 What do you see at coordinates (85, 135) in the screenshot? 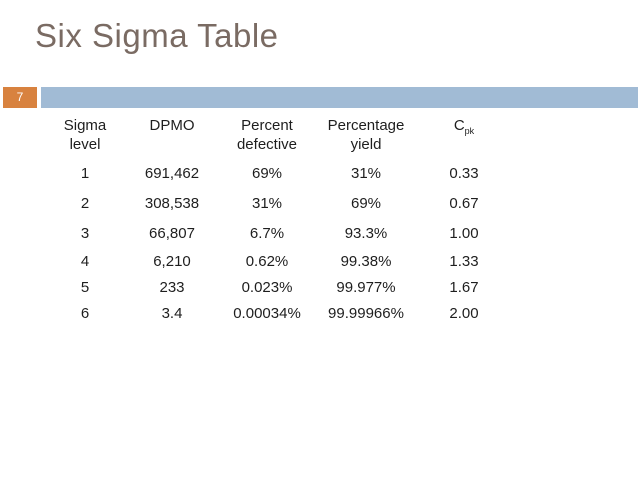
I see `column-header-sigma-level: Sigma level` at bounding box center [85, 135].